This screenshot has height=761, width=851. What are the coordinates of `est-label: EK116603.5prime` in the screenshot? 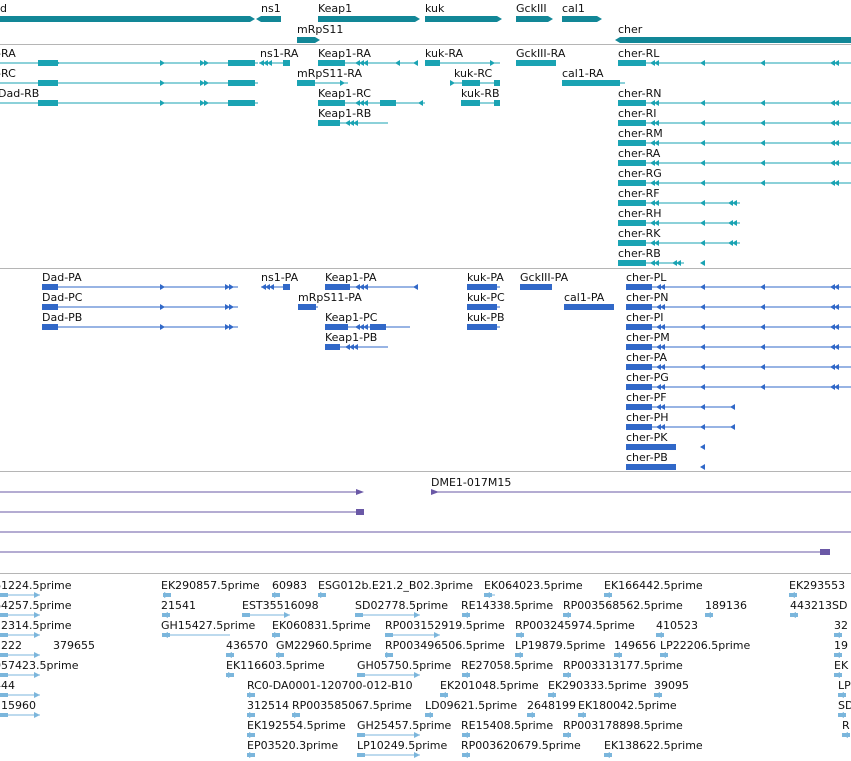 It's located at (275, 665).